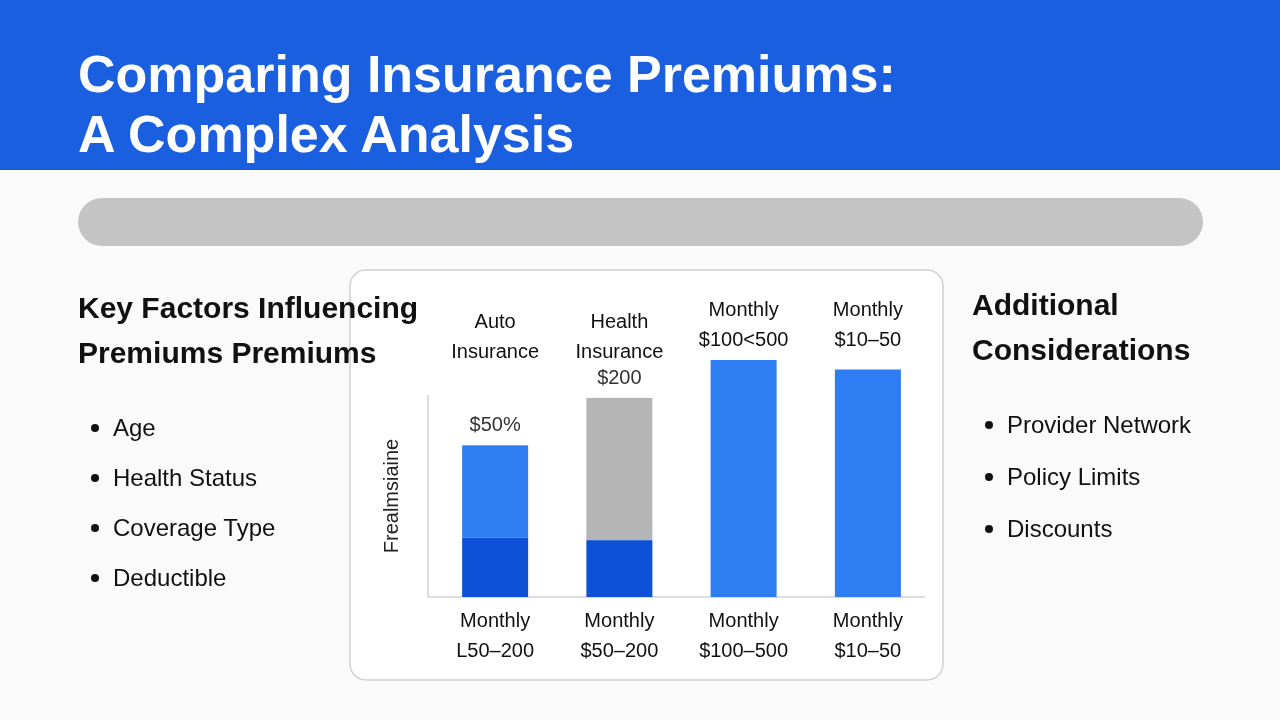  I want to click on annotation: $50%, so click(495, 424).